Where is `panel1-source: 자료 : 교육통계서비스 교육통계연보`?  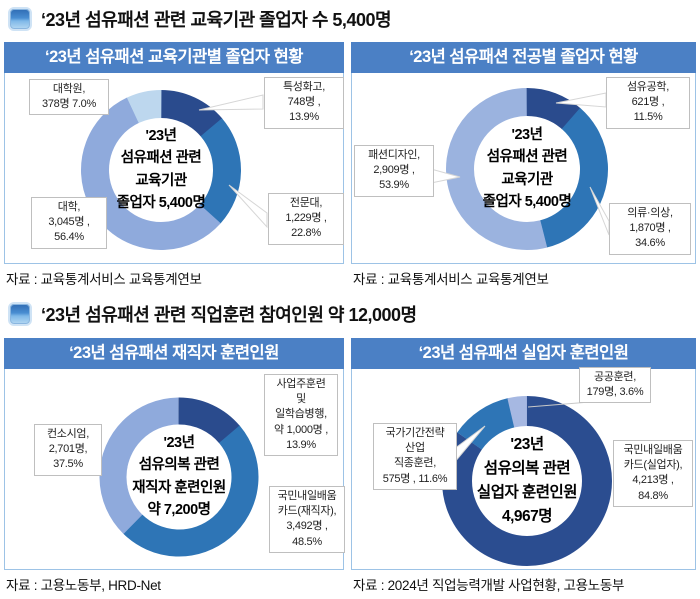 panel1-source: 자료 : 교육통계서비스 교육통계연보 is located at coordinates (104, 279).